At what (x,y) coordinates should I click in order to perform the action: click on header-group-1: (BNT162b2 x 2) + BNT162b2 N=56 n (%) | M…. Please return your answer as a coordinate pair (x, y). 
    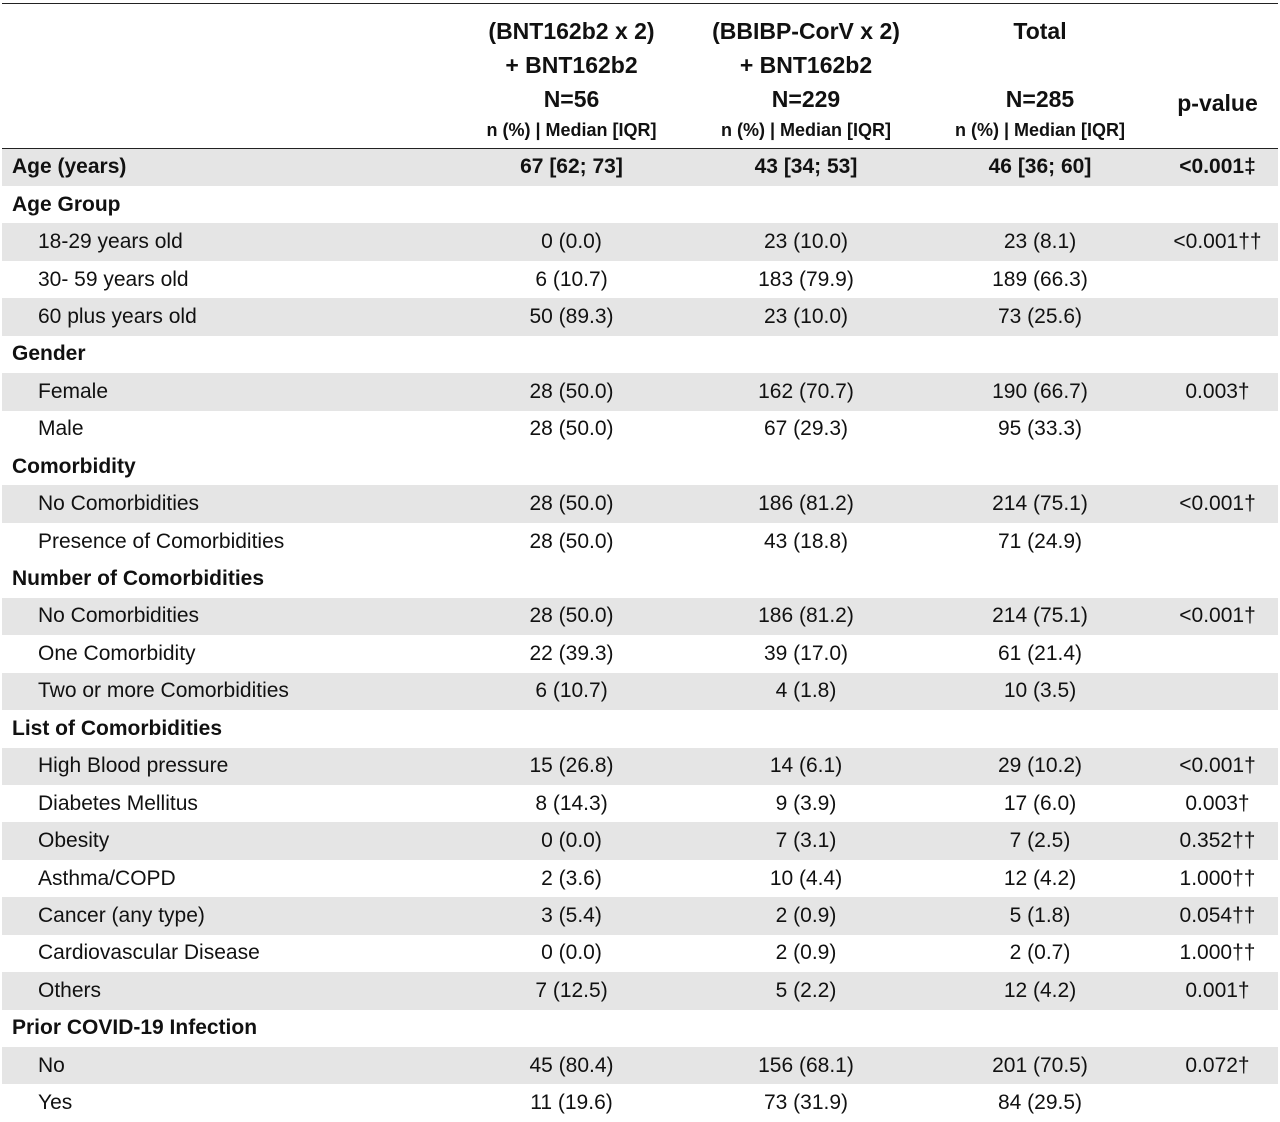
    Looking at the image, I should click on (571, 76).